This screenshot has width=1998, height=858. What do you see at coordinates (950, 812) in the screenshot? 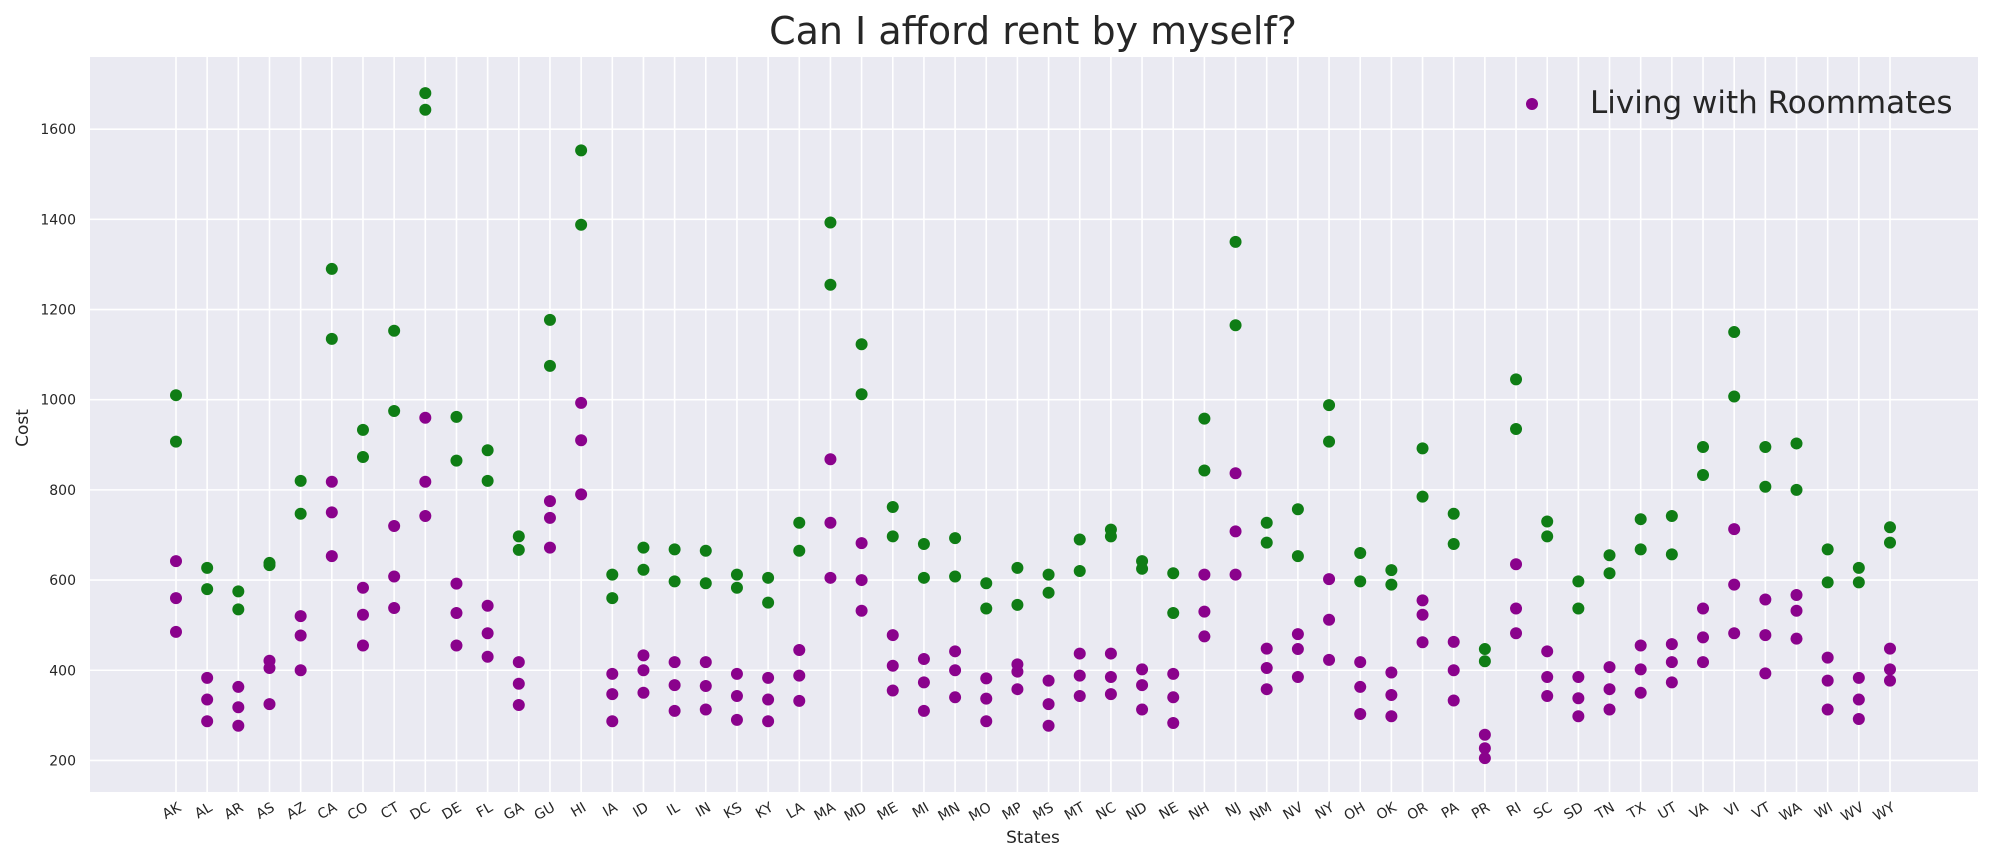
I see `x-tick-label-mn: MN` at bounding box center [950, 812].